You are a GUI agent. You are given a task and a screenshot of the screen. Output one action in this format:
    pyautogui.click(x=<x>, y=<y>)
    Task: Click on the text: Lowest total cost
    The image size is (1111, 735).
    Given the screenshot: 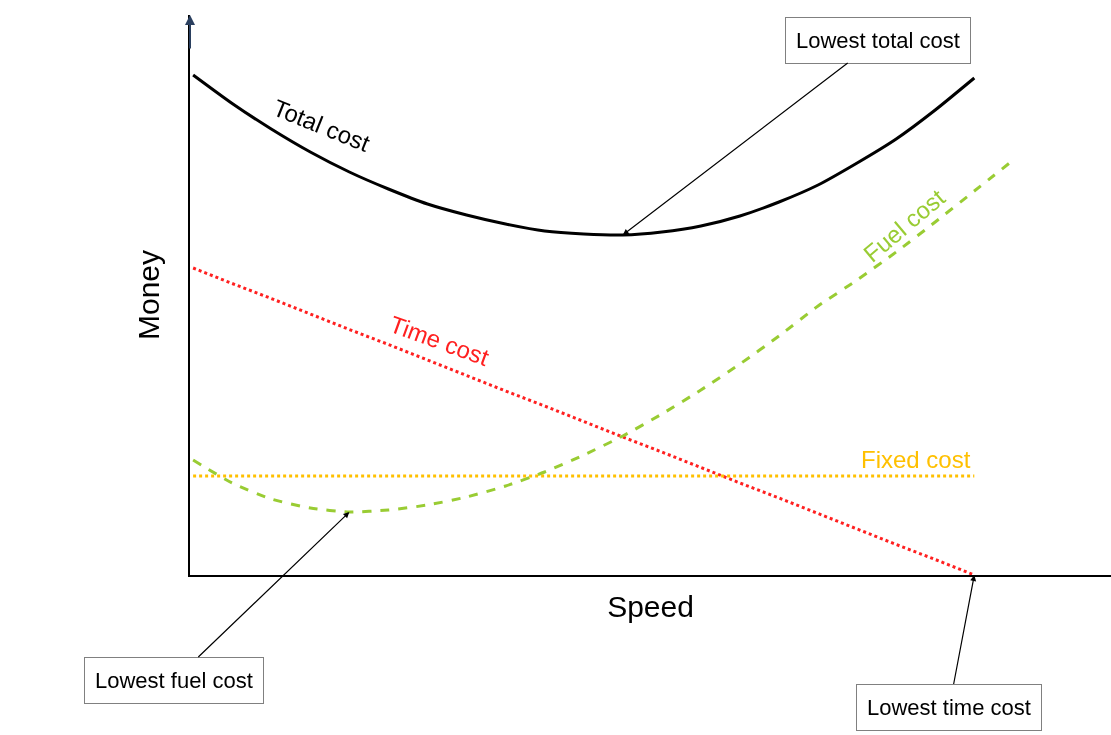 What is the action you would take?
    pyautogui.click(x=878, y=40)
    